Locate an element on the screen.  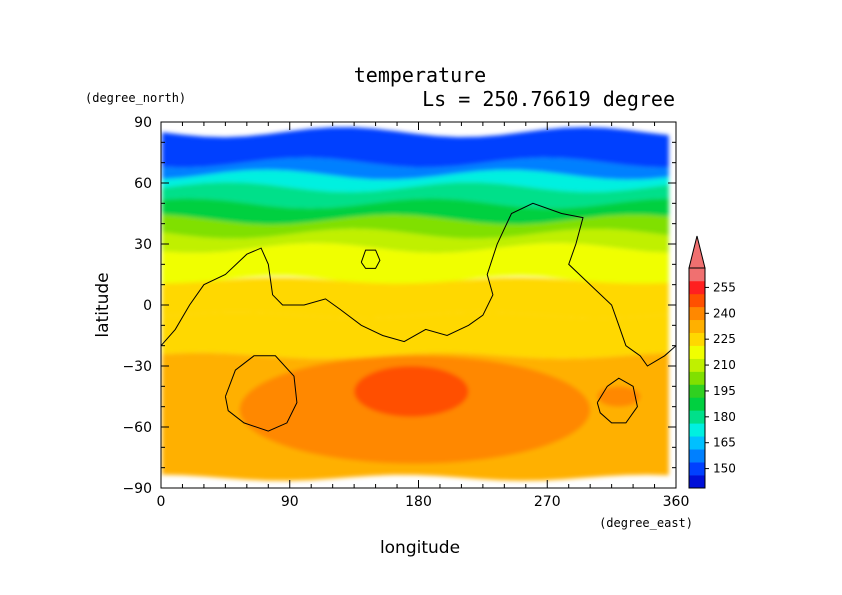
colorbar: 150 165 180 195 210 225 240 255 is located at coordinates (712, 362).